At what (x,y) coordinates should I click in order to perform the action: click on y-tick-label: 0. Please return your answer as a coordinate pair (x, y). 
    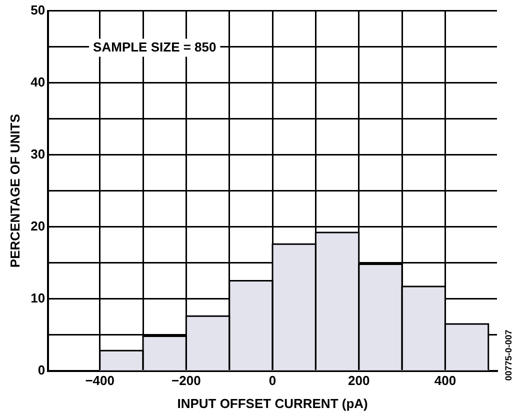
    Looking at the image, I should click on (42, 370).